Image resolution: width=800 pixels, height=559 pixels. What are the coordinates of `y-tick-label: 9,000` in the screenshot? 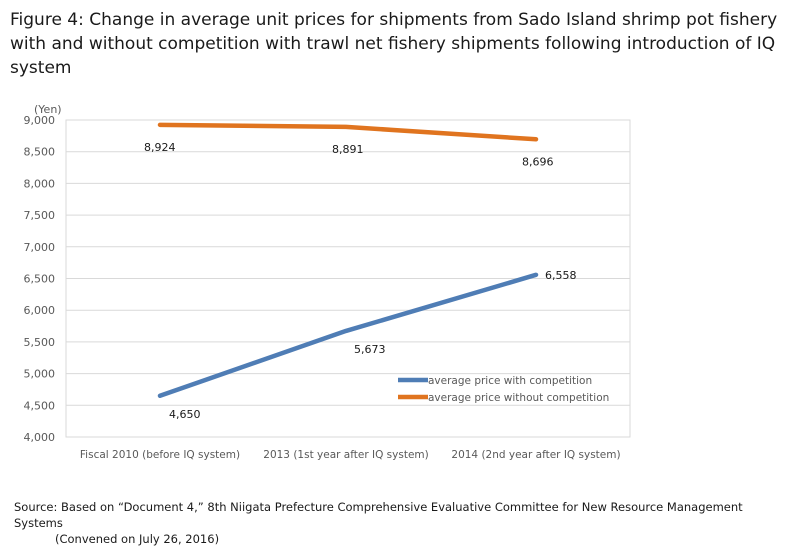 It's located at (40, 120).